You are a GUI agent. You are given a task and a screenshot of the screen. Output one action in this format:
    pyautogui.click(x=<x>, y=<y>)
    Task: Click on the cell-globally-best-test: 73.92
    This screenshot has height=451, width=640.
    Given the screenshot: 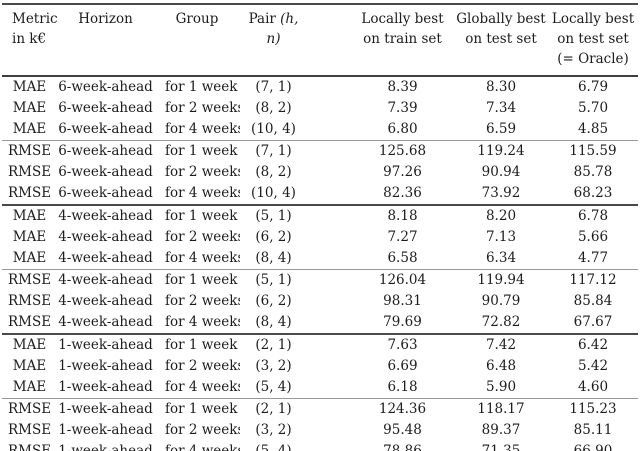 What is the action you would take?
    pyautogui.click(x=501, y=193)
    